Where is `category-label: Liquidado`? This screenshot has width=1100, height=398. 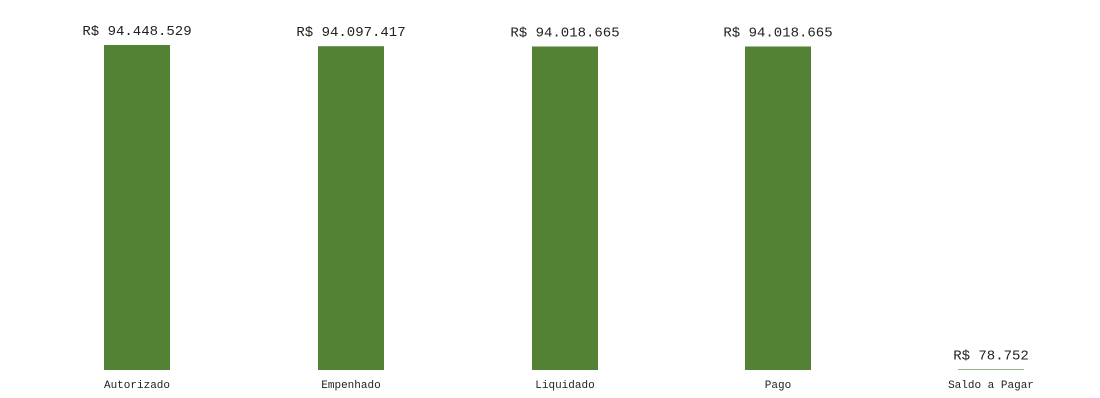 category-label: Liquidado is located at coordinates (564, 386).